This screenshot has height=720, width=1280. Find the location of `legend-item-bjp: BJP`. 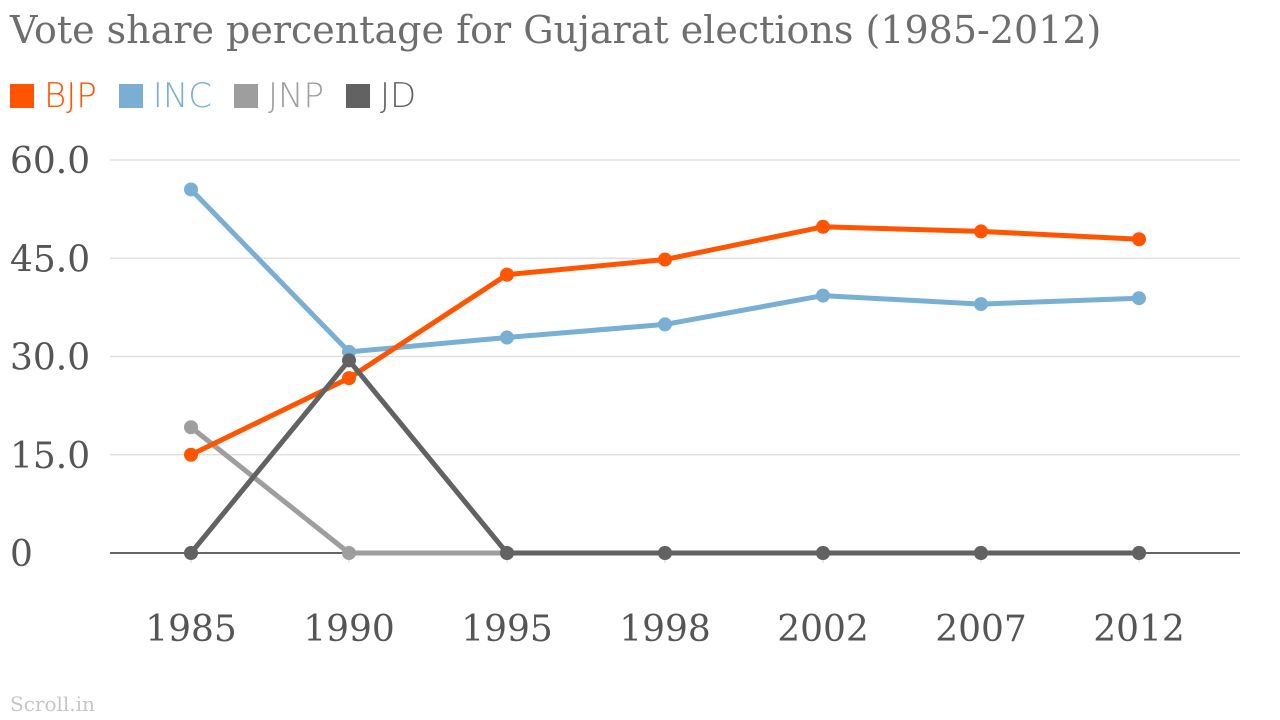

legend-item-bjp: BJP is located at coordinates (53, 96).